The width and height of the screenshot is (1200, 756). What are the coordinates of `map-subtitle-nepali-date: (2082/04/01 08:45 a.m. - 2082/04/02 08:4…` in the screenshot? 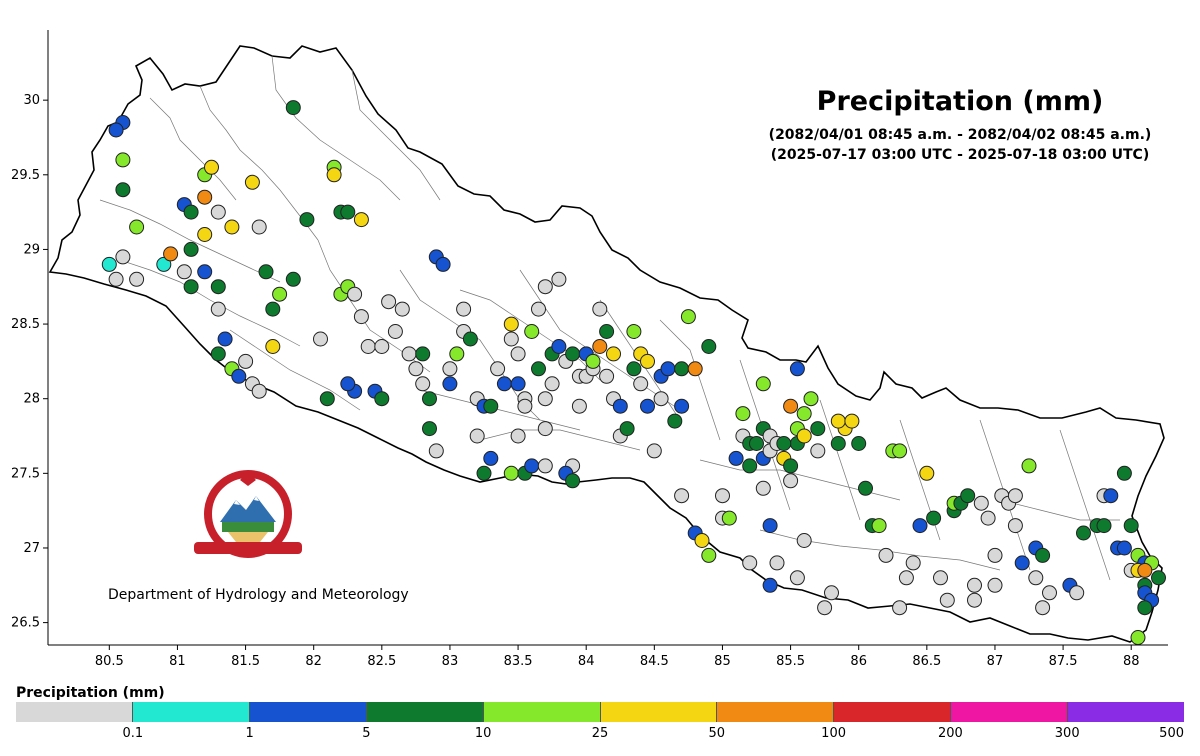 It's located at (960, 135).